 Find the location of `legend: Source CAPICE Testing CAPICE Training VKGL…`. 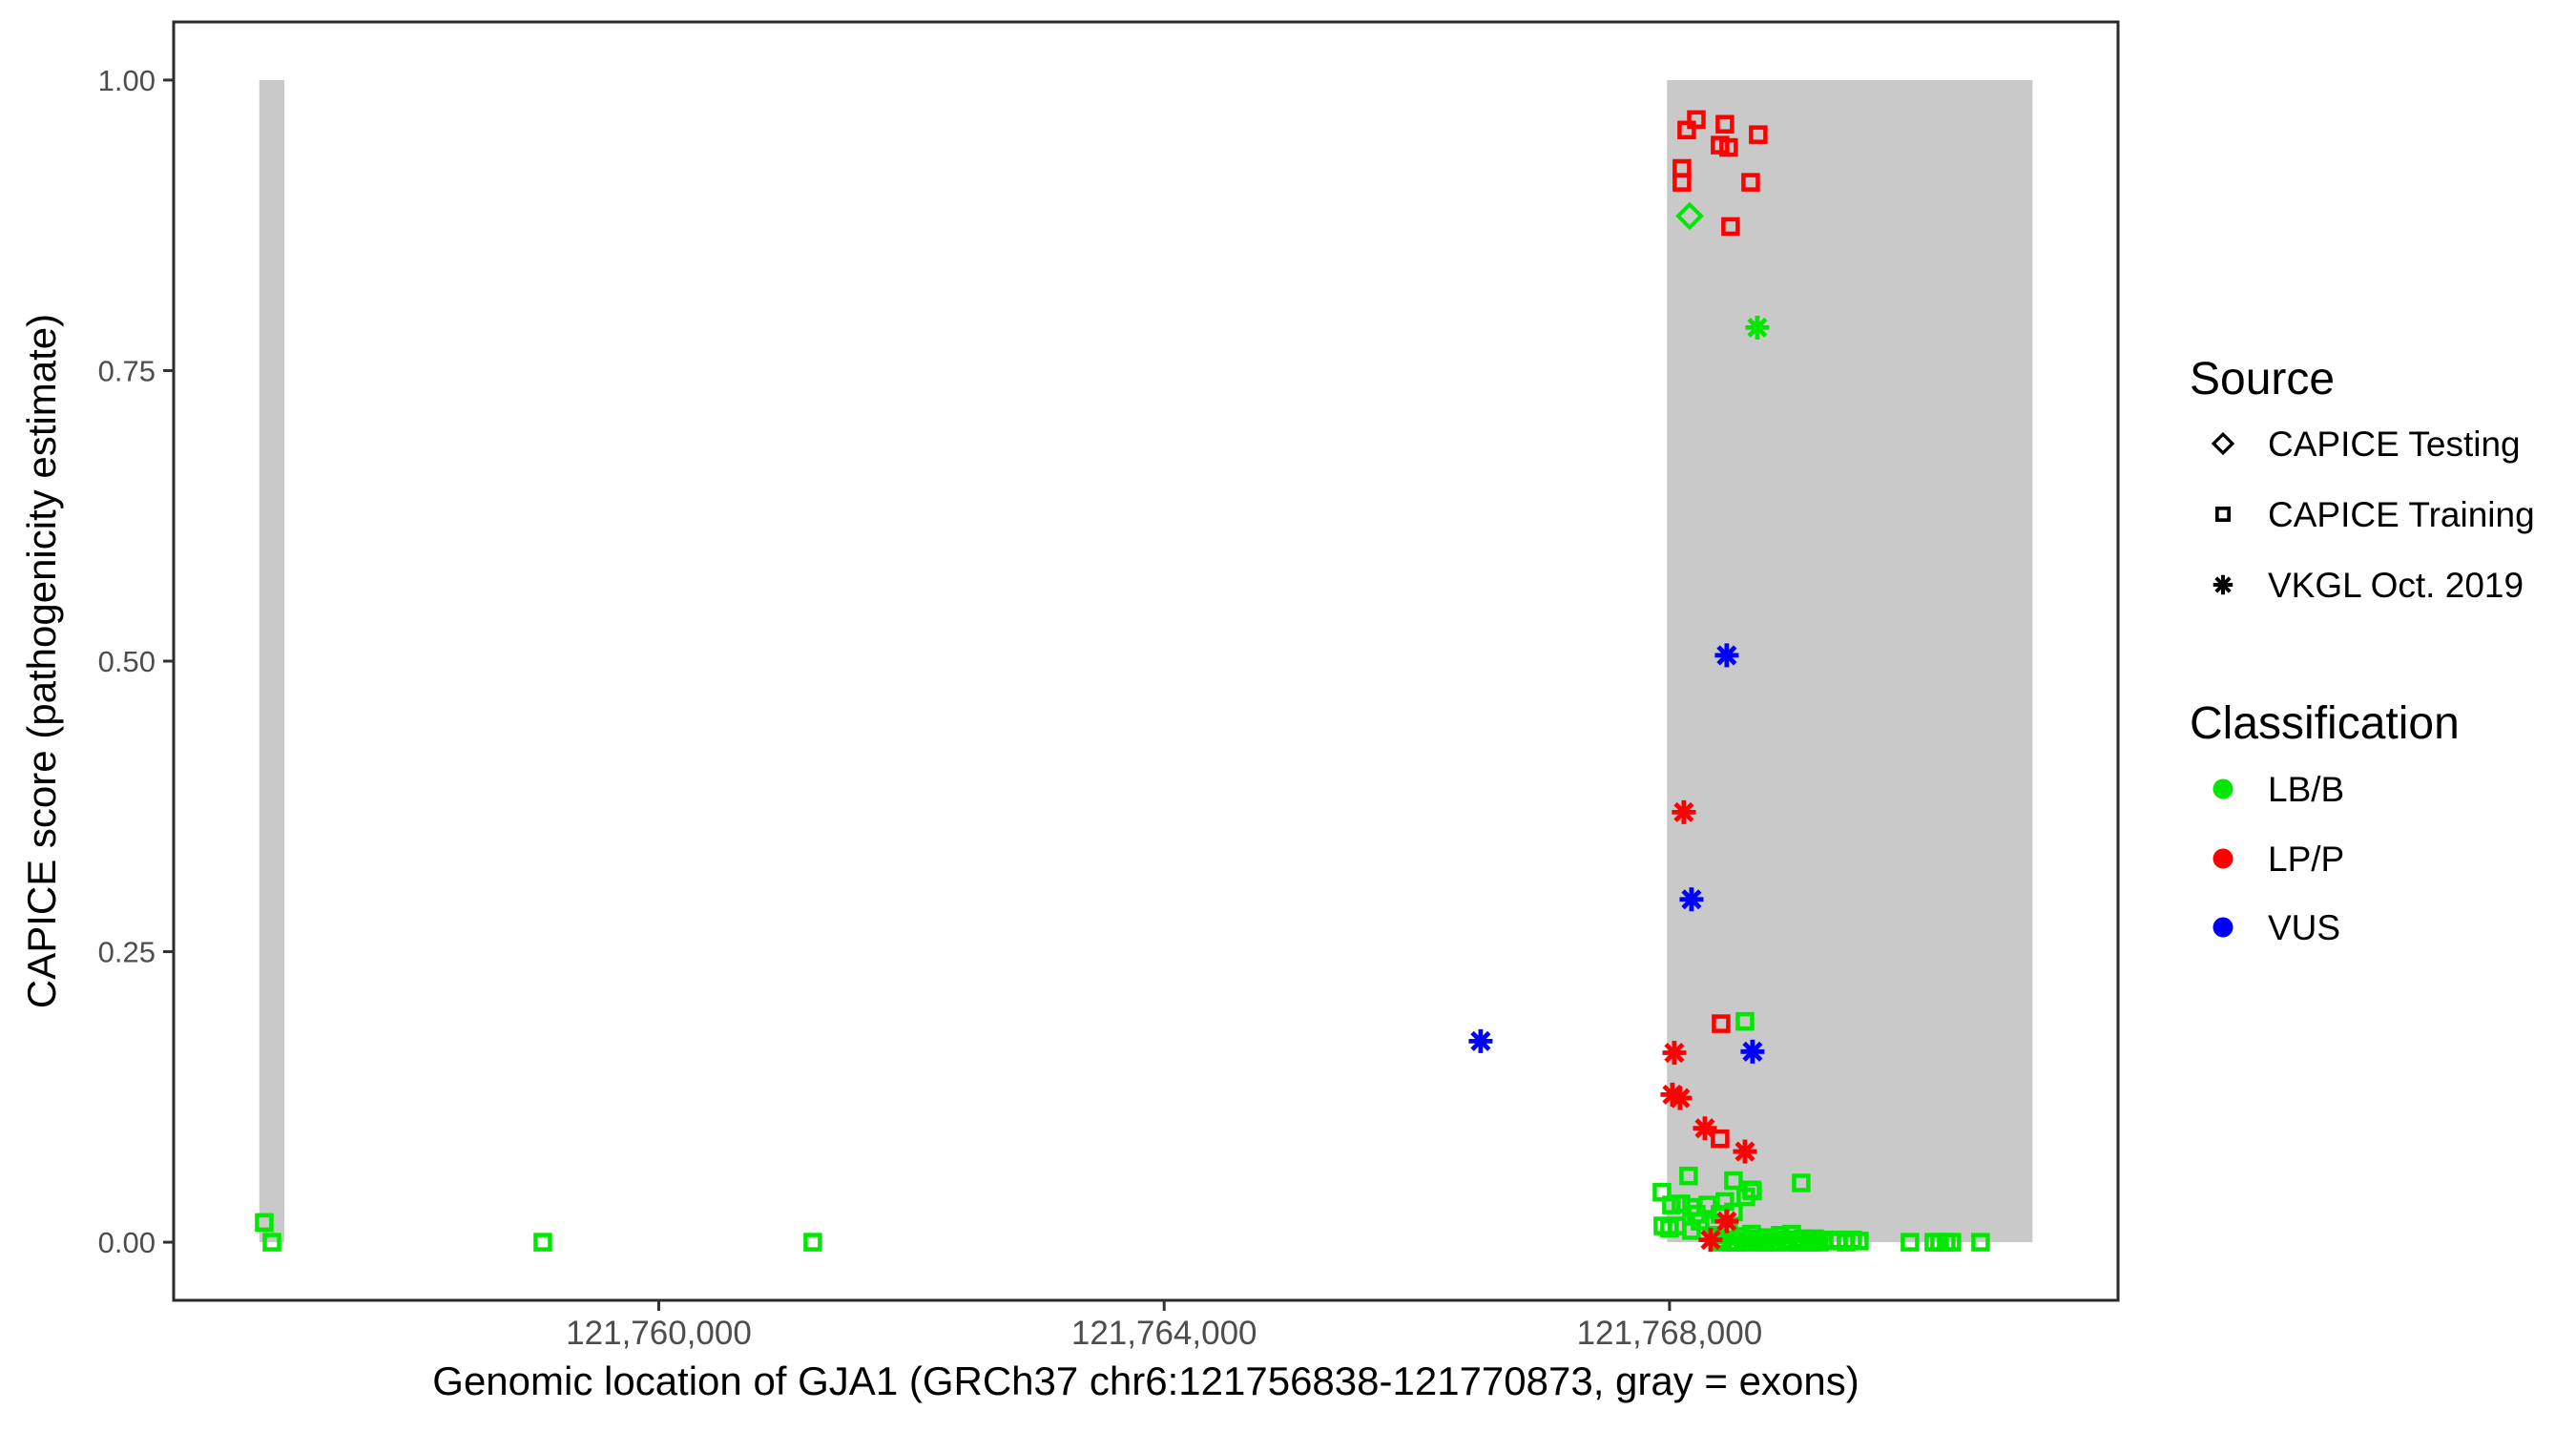

legend: Source CAPICE Testing CAPICE Training VKGL… is located at coordinates (2362, 650).